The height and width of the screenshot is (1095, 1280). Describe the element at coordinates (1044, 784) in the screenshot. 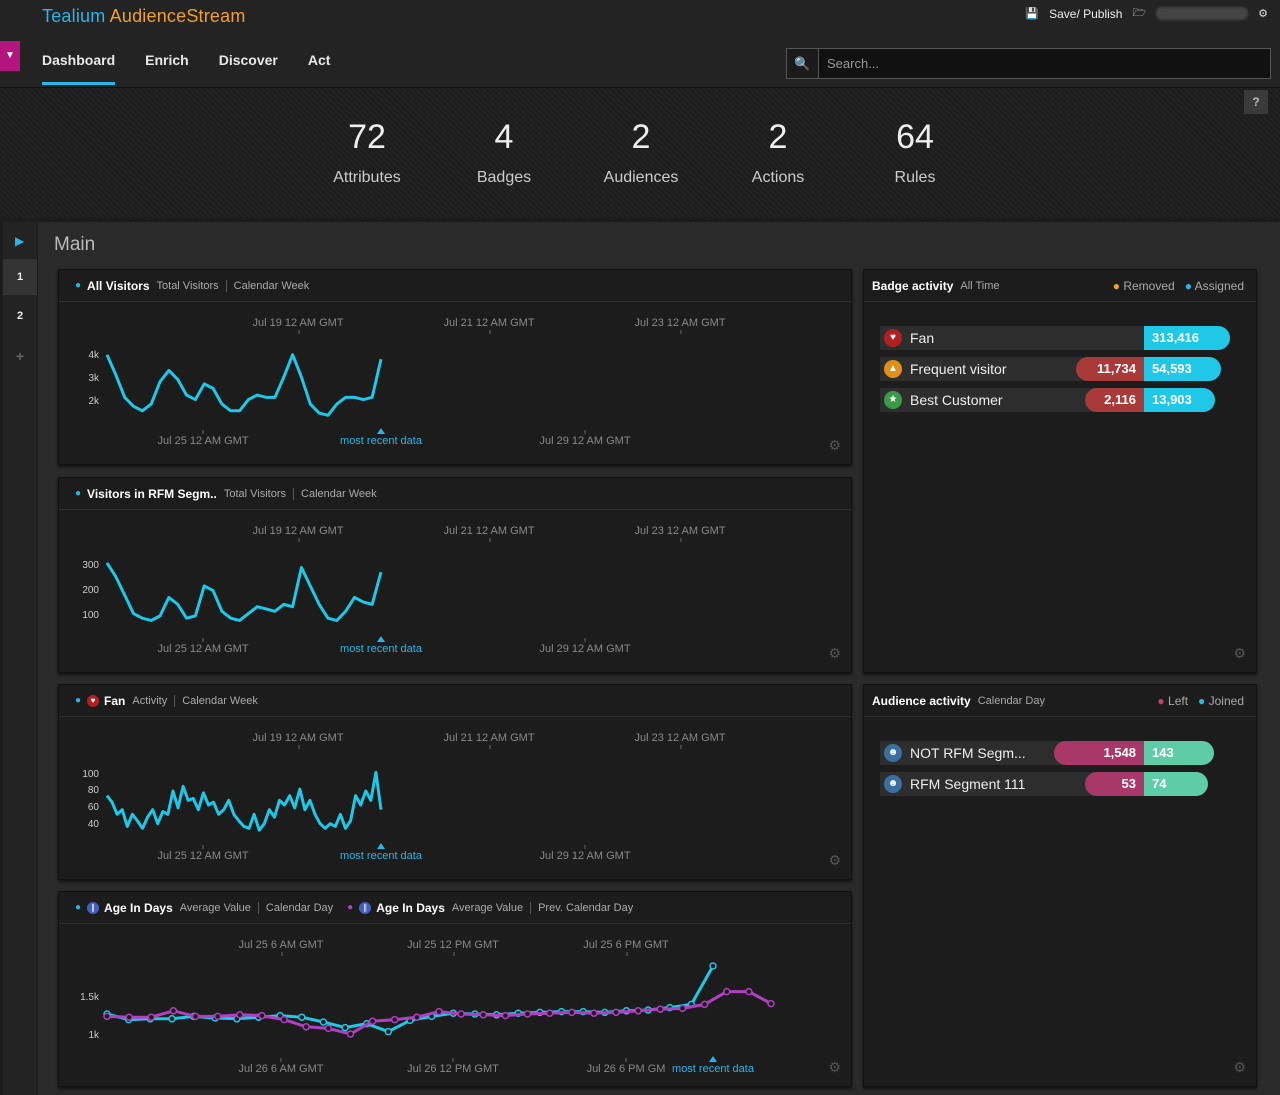

I see `audience-row: ☻ RFM Segment 111 53 74` at that location.